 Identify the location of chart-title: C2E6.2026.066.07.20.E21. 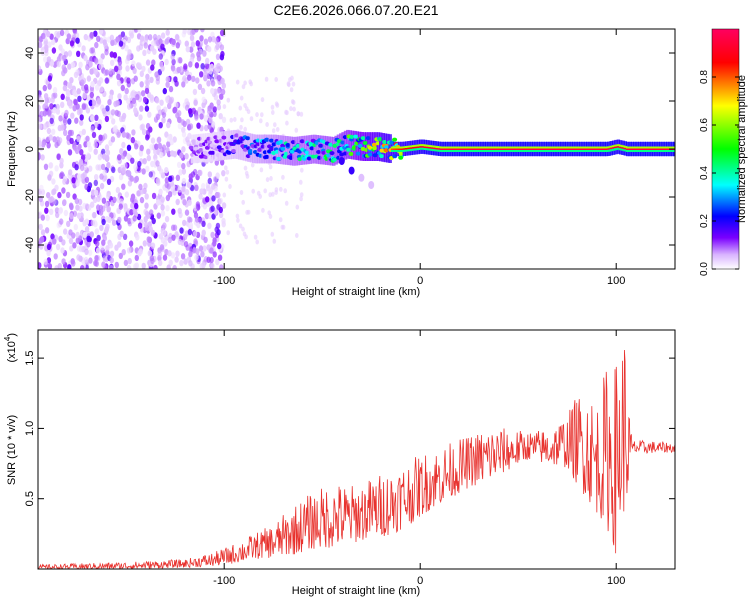
(355, 10).